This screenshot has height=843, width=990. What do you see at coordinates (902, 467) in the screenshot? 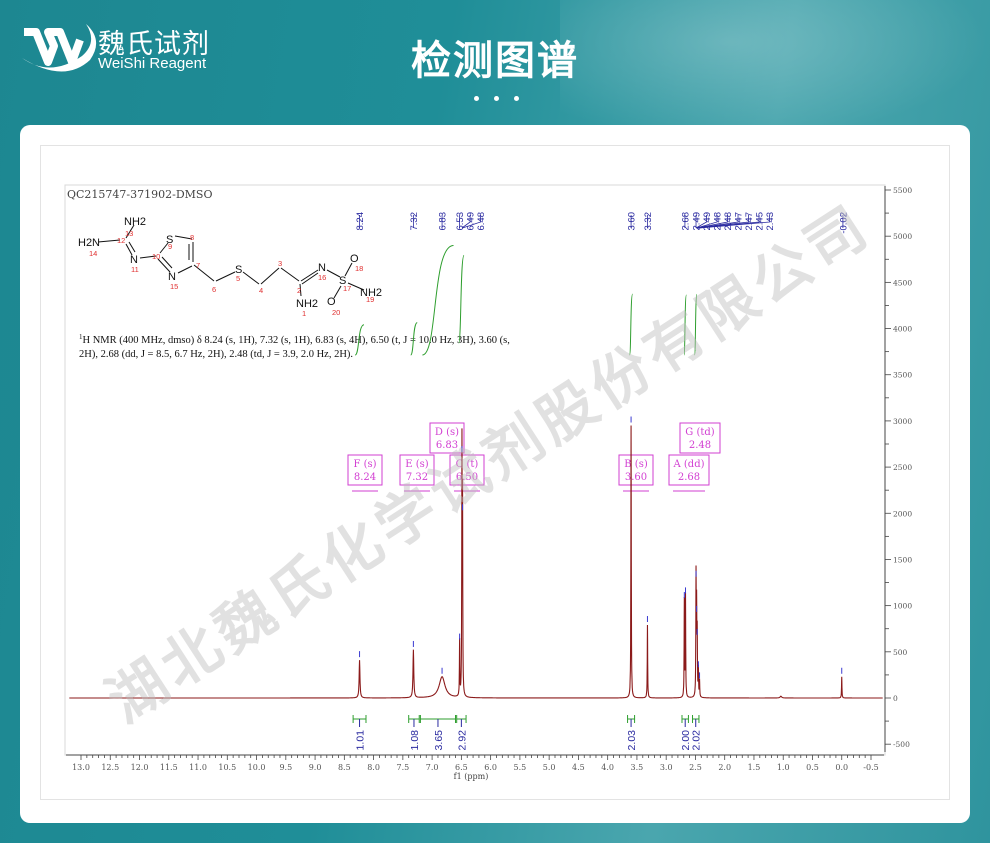
I see `y-tick-label: 2500` at bounding box center [902, 467].